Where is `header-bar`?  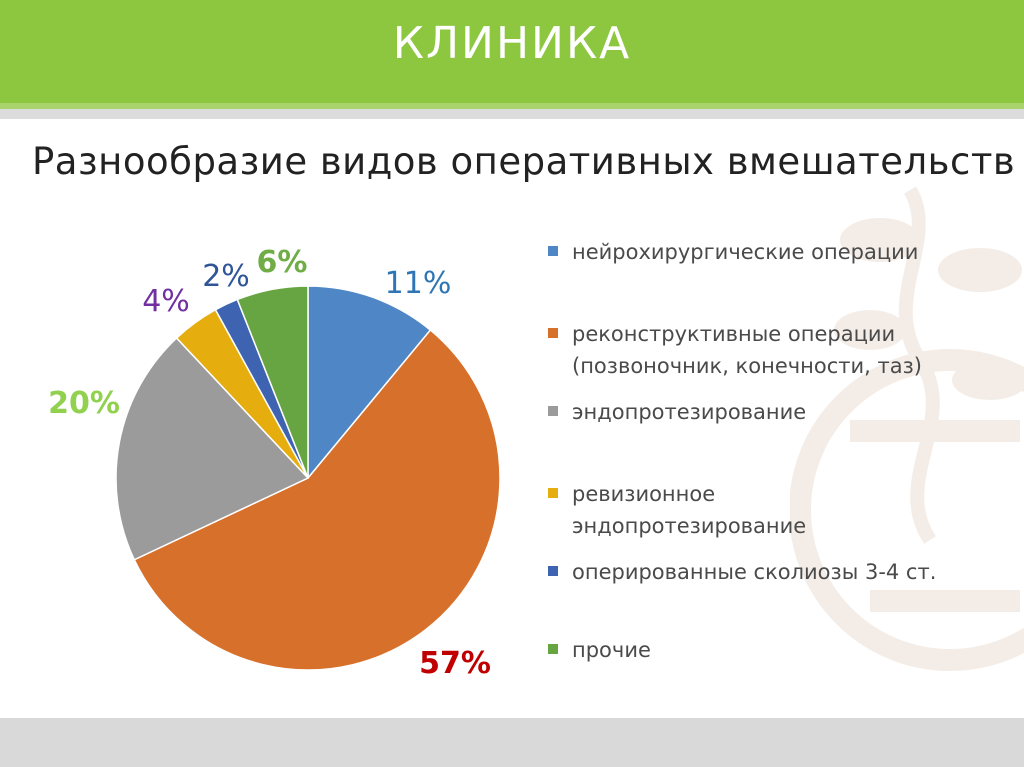
header-bar is located at coordinates (512, 51).